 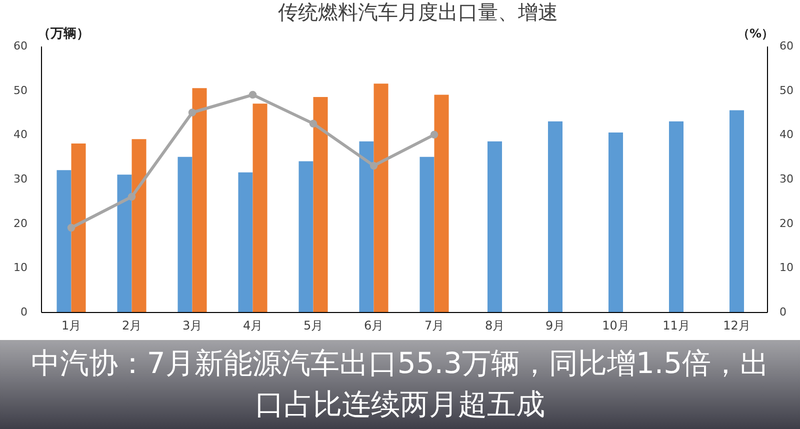 What do you see at coordinates (787, 223) in the screenshot?
I see `y2-tick-label: 20` at bounding box center [787, 223].